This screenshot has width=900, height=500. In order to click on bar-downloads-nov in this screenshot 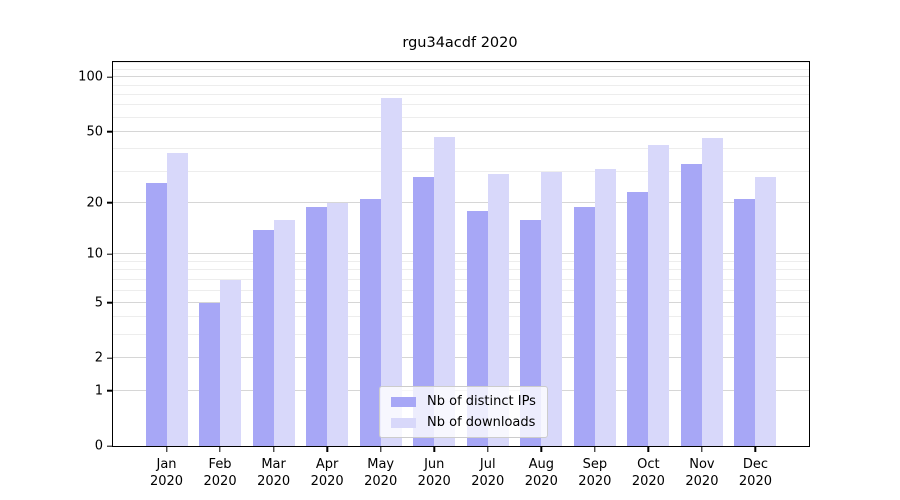, I will do `click(712, 292)`.